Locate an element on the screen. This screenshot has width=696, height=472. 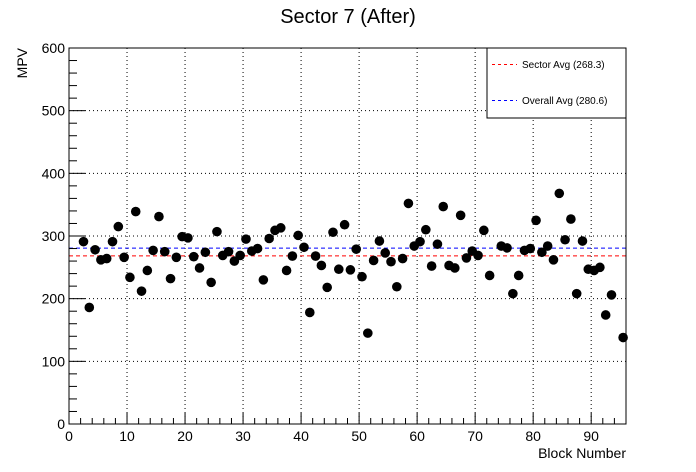
y-tick-label: 600 is located at coordinates (54, 48).